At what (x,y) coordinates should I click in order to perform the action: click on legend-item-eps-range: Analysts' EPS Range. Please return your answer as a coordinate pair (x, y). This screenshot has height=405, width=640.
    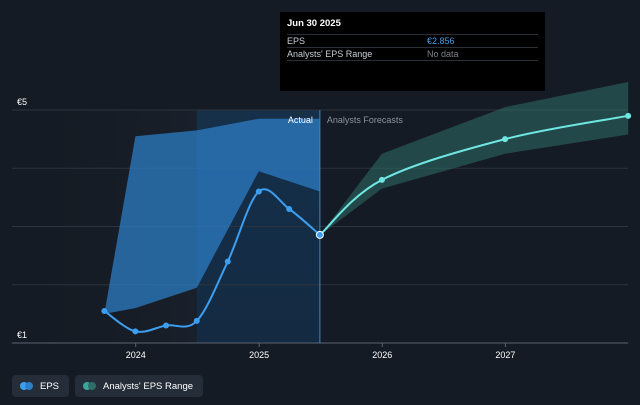
    Looking at the image, I should click on (139, 386).